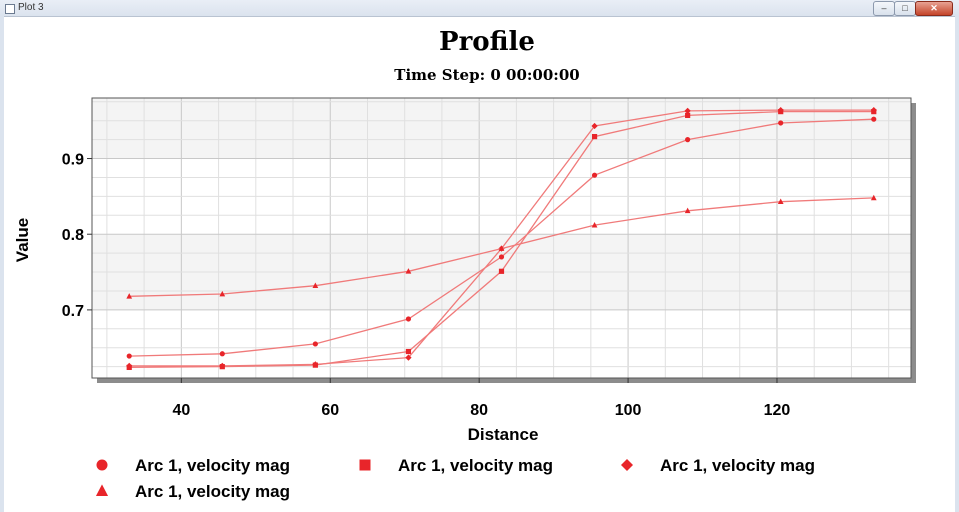  What do you see at coordinates (73, 160) in the screenshot?
I see `y-tick-label: 0.9` at bounding box center [73, 160].